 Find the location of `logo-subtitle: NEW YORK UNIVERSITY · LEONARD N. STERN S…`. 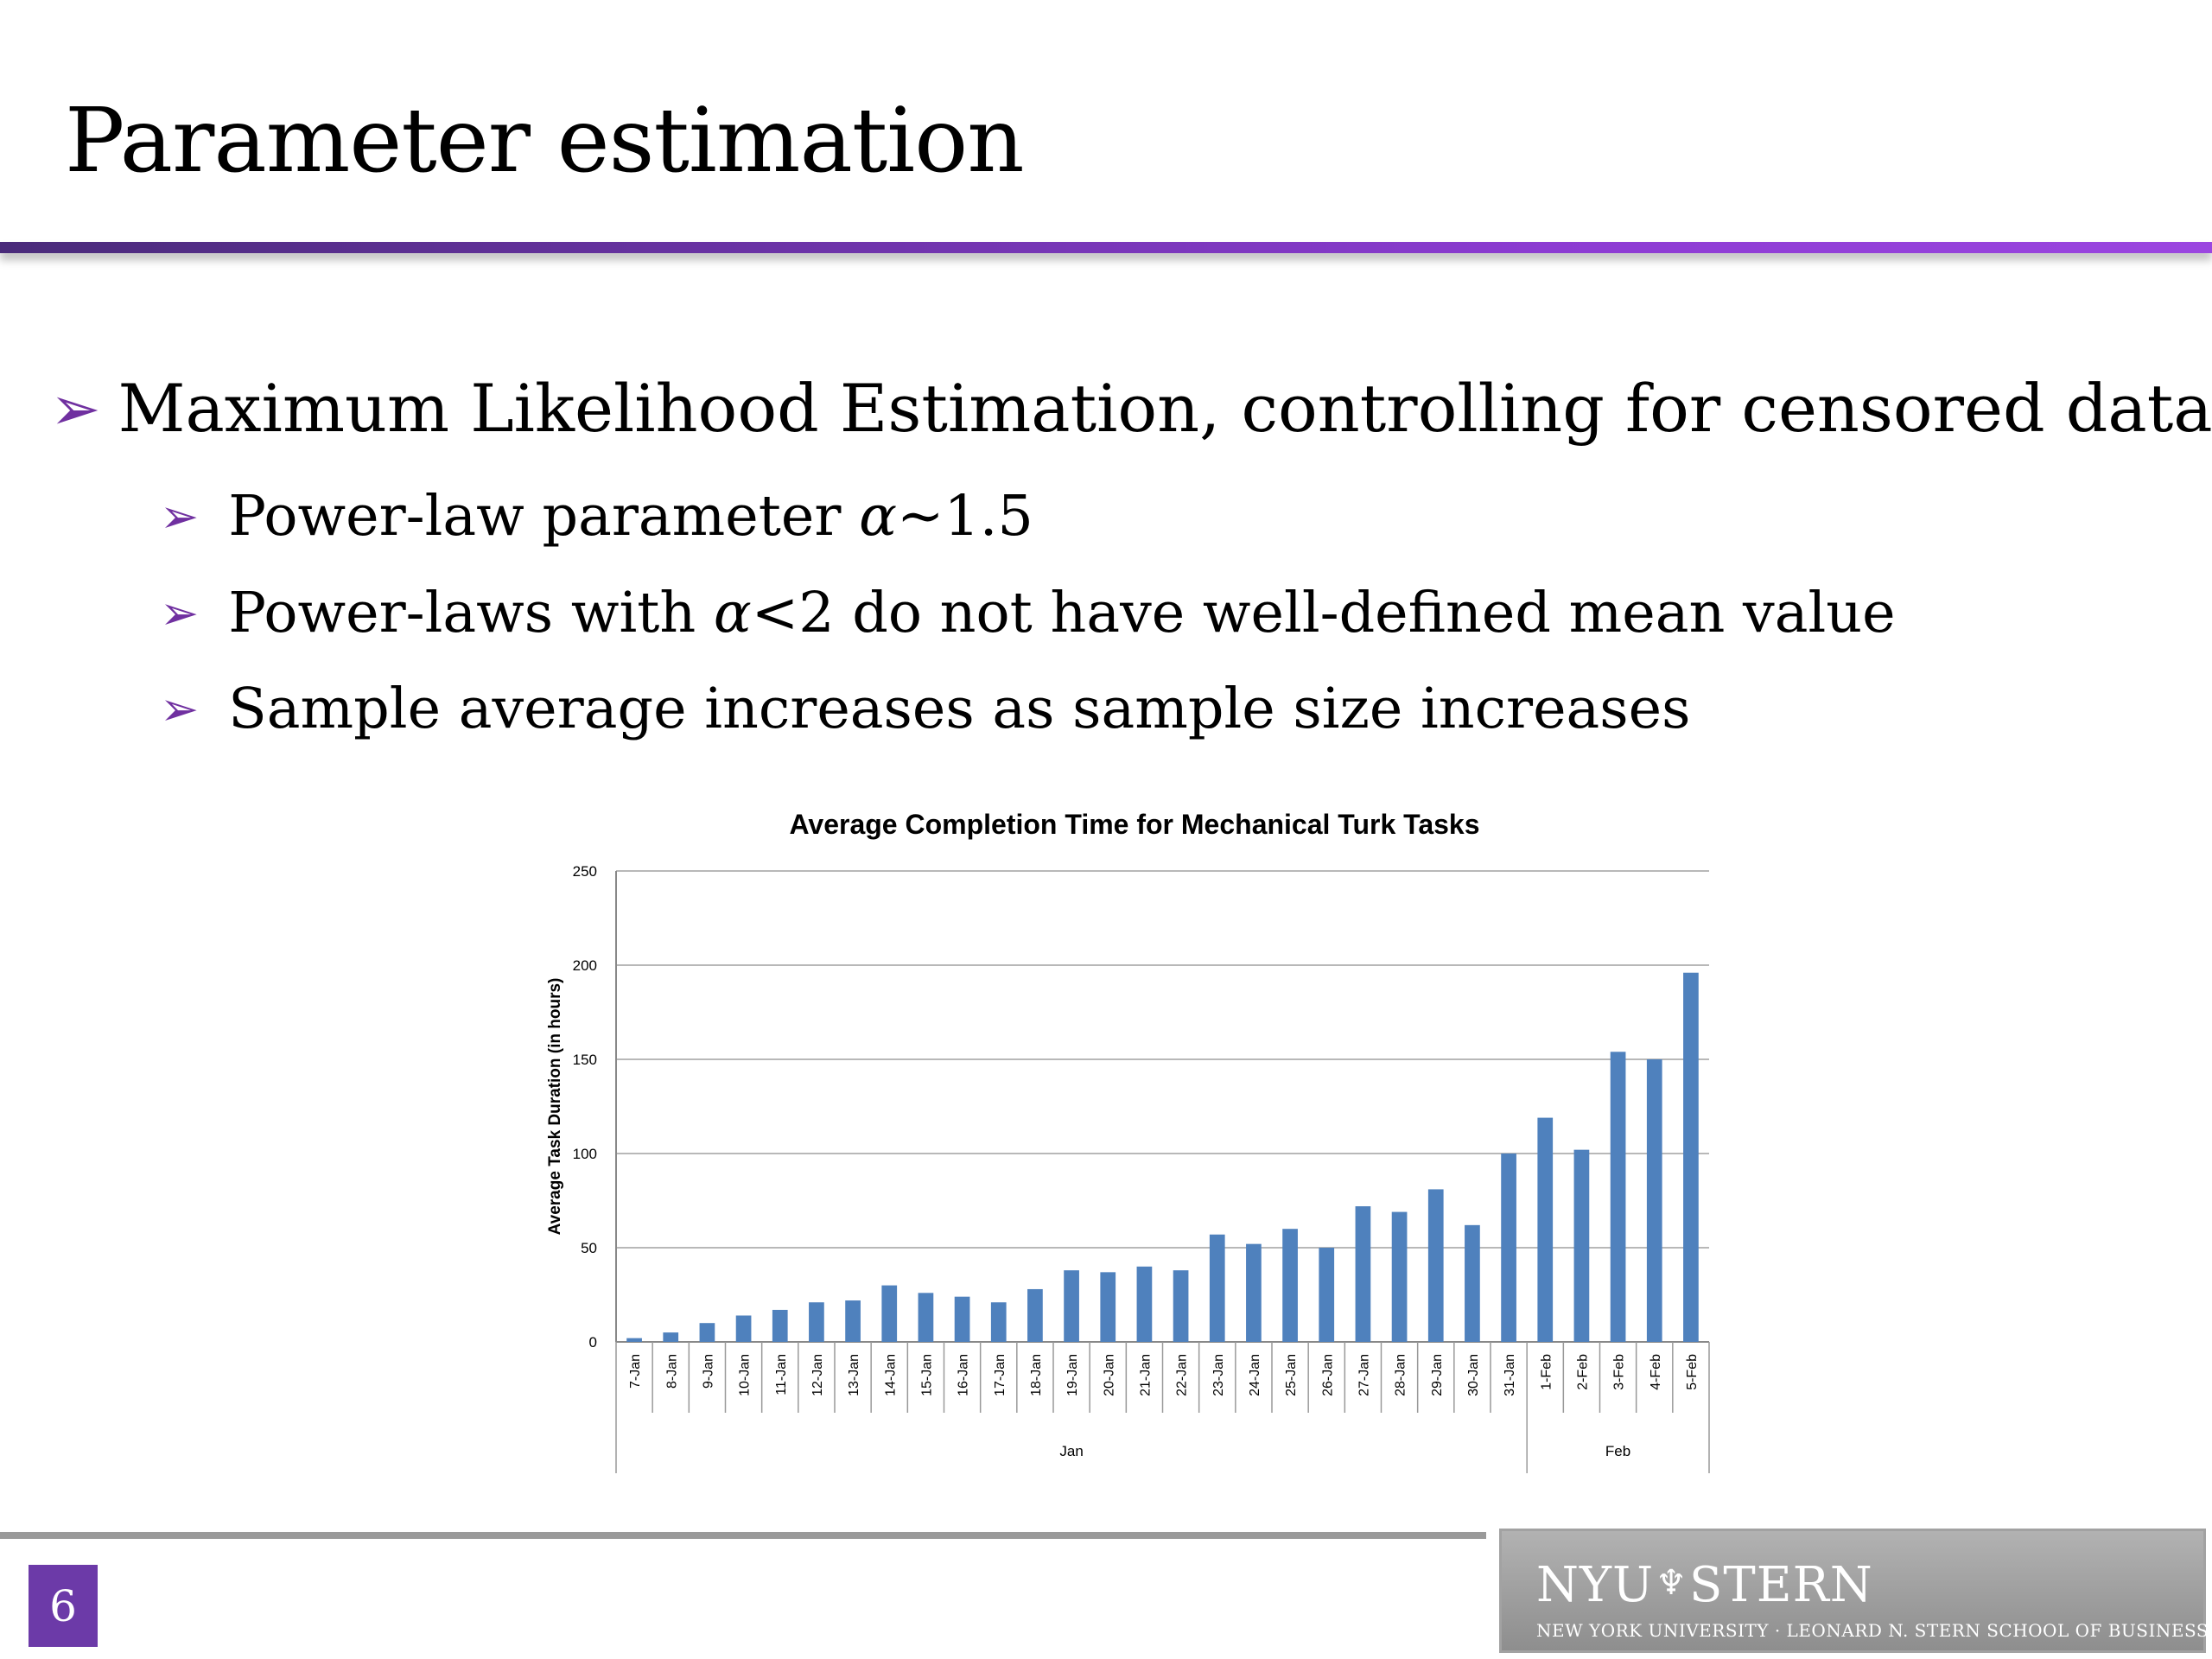

logo-subtitle: NEW YORK UNIVERSITY · LEONARD N. STERN S… is located at coordinates (1873, 1630).